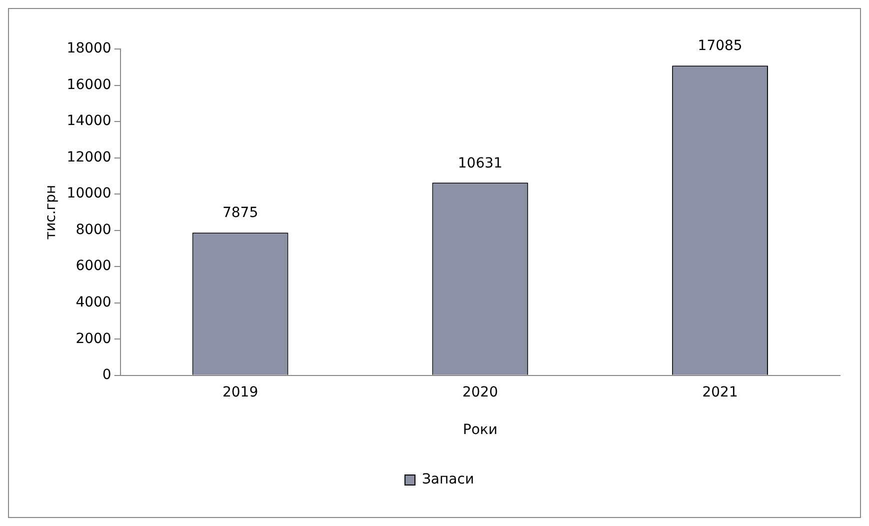  Describe the element at coordinates (480, 163) in the screenshot. I see `data-label: 10631` at that location.